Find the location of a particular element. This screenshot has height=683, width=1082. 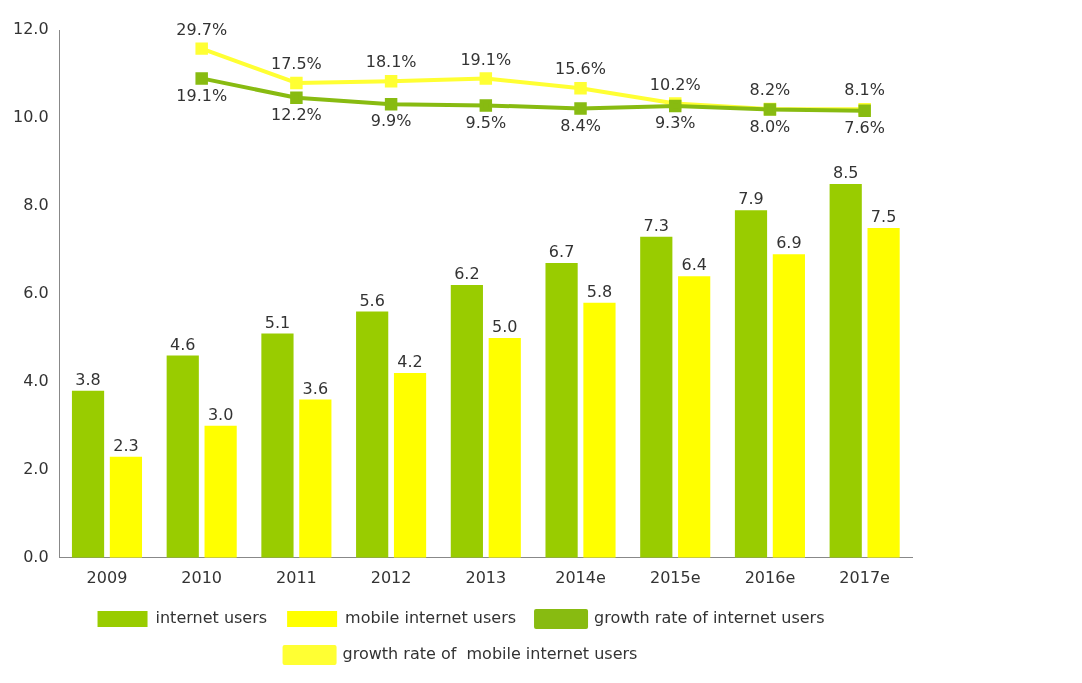

y-tick-label: 0.0 is located at coordinates (36, 556).